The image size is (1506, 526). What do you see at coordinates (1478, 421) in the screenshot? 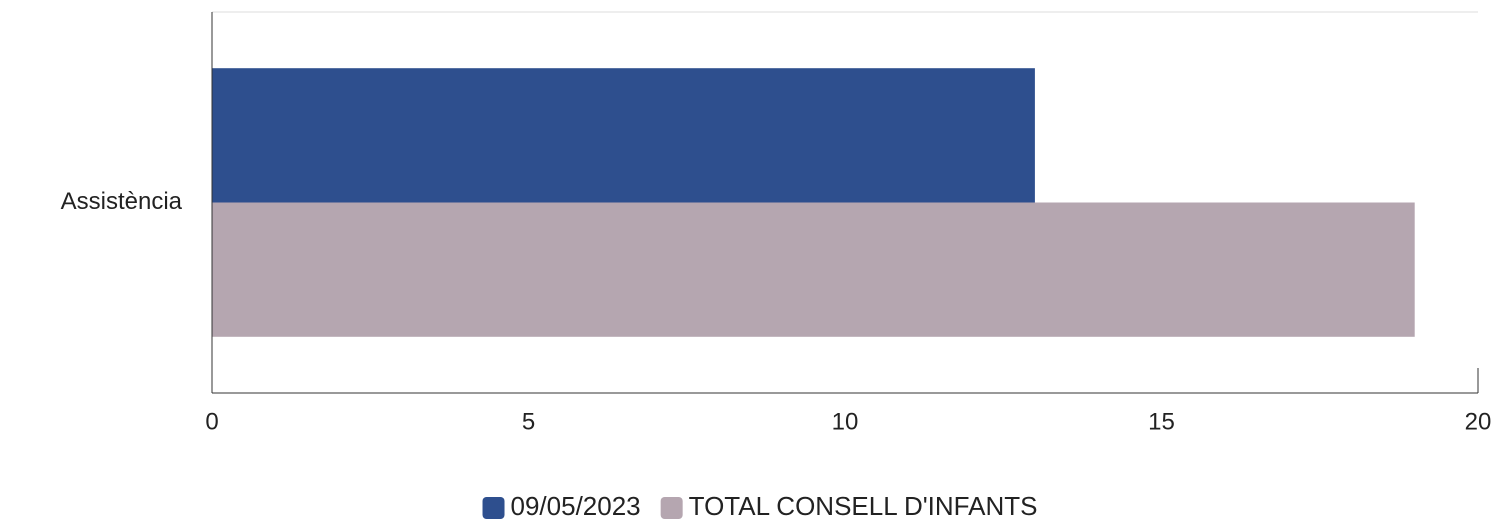
I see `x-tick-label: 20` at bounding box center [1478, 421].